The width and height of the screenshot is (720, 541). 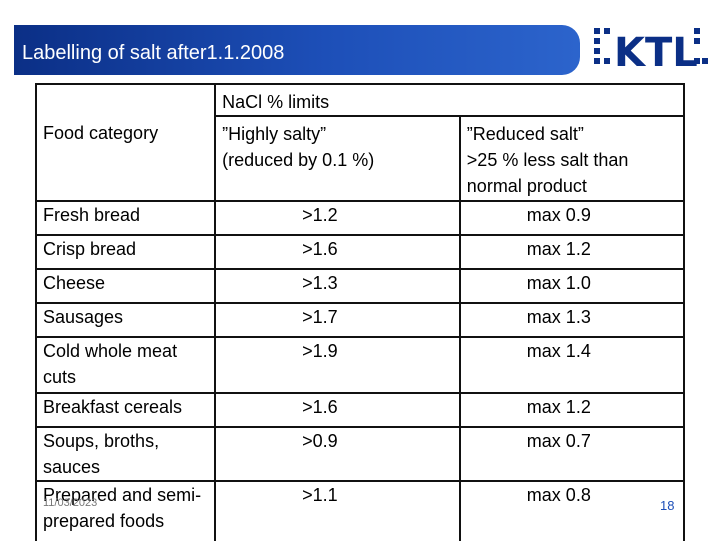 I want to click on row-category: Sausages, so click(x=125, y=320).